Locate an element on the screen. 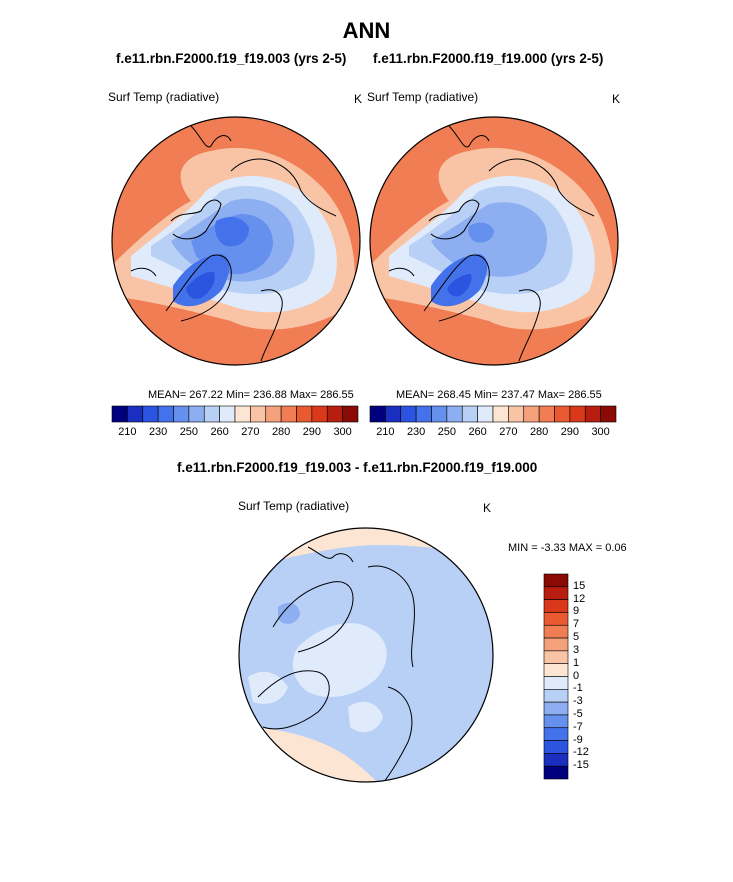  diff-colorbar-tick-label: -5 is located at coordinates (578, 713).